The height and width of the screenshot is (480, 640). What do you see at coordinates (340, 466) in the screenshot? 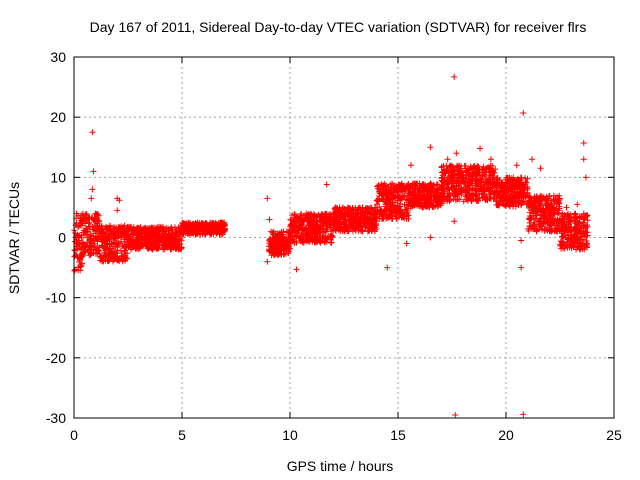
I see `x-axis-label: GPS time / hours` at bounding box center [340, 466].